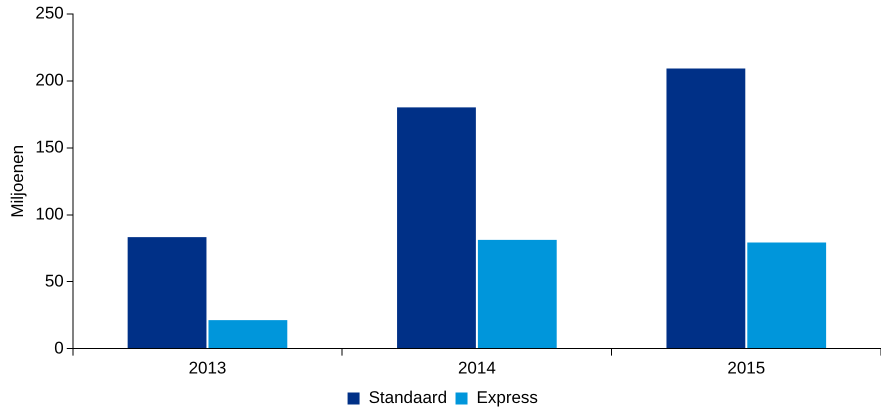 This screenshot has width=881, height=417. Describe the element at coordinates (17, 181) in the screenshot. I see `y-axis-title: Miljoenen` at that location.